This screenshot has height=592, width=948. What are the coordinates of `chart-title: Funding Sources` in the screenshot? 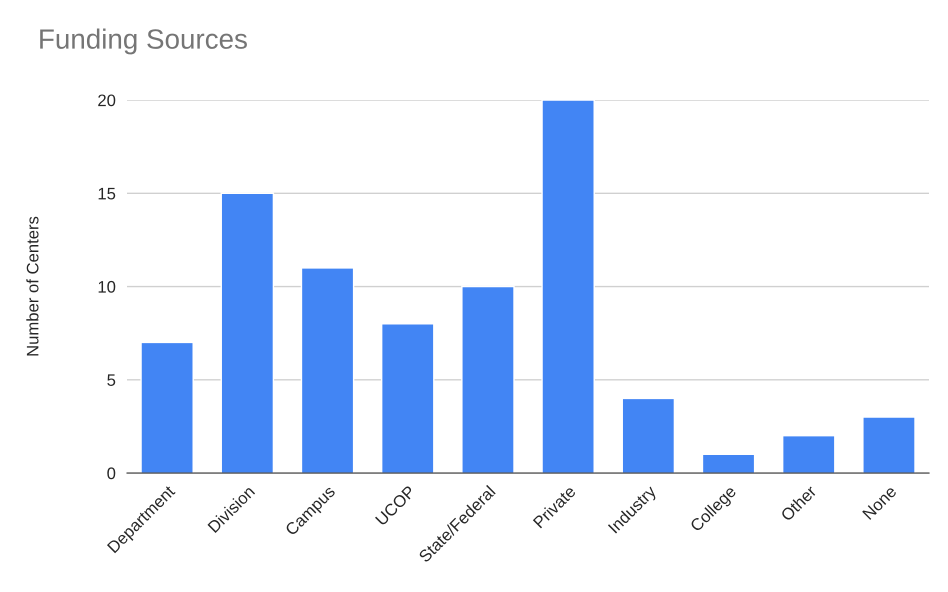 It's located at (143, 41).